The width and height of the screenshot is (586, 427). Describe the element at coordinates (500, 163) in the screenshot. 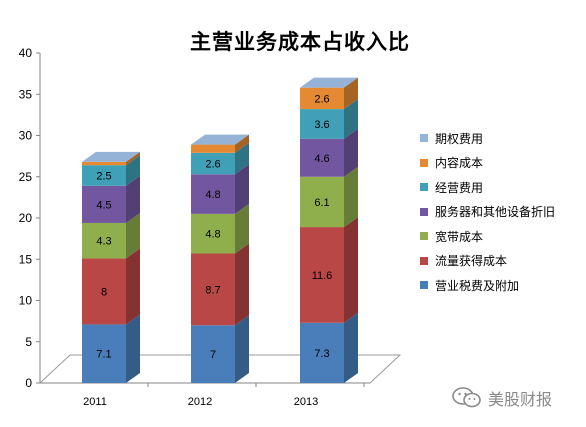

I see `legend-item: 内容成本` at that location.